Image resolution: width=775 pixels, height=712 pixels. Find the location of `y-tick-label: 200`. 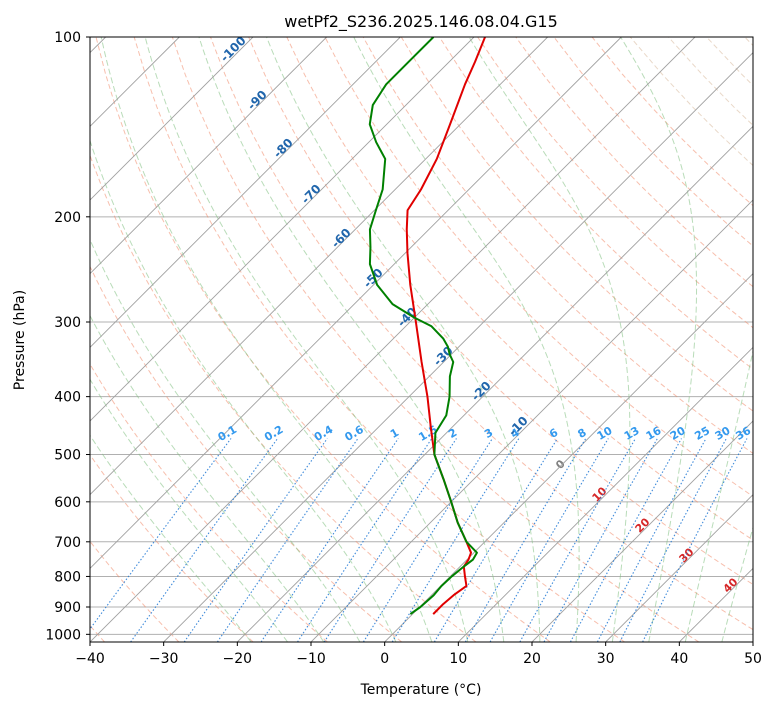

y-tick-label: 200 is located at coordinates (67, 218).